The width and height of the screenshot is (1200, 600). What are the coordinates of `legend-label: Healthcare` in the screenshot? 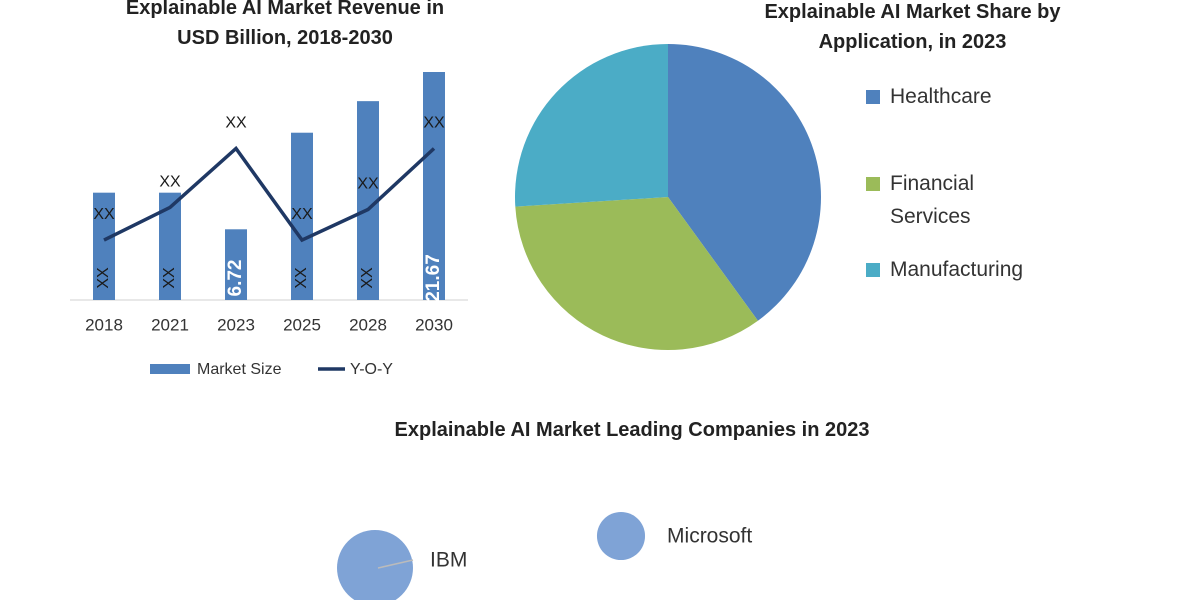 It's located at (941, 96).